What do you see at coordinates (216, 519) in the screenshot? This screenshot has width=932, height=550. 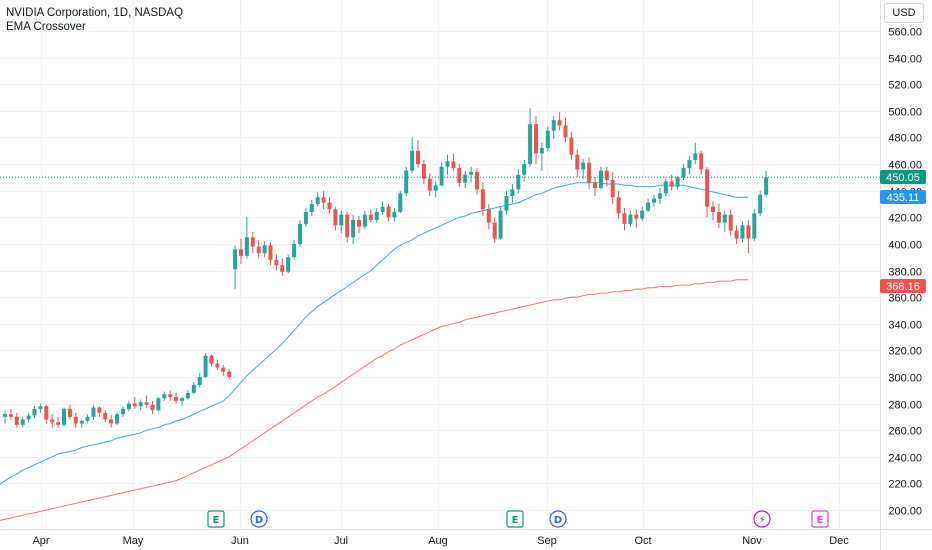 I see `earnings-marker: E` at bounding box center [216, 519].